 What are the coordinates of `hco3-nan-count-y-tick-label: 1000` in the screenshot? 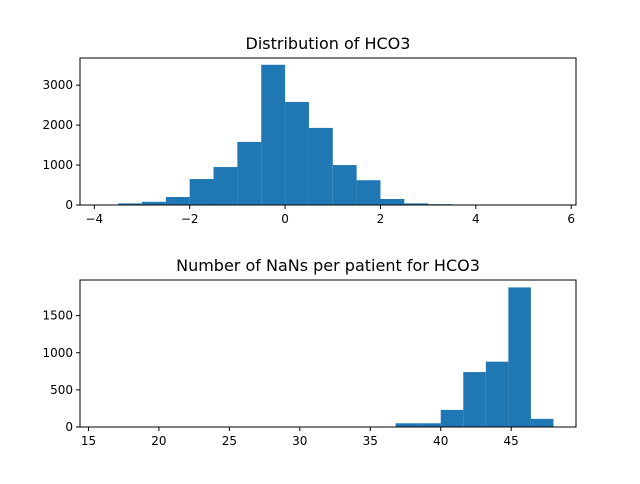 It's located at (57, 353).